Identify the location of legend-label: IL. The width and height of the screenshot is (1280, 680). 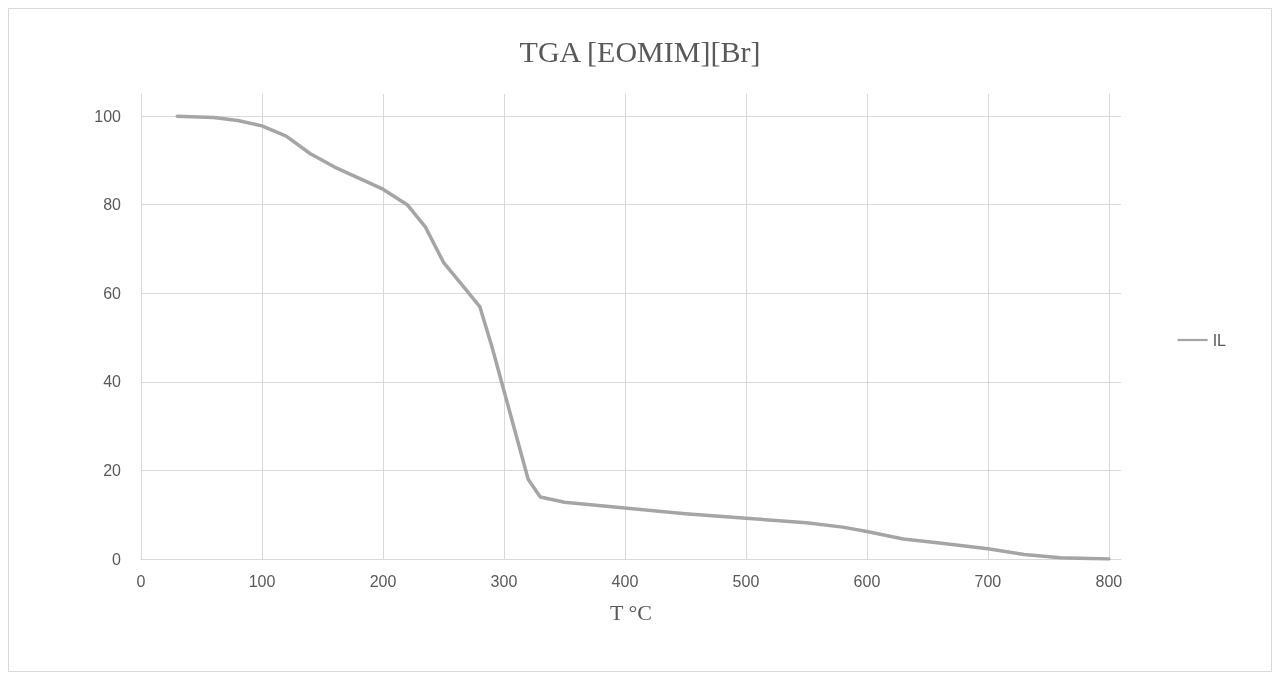
(1219, 340).